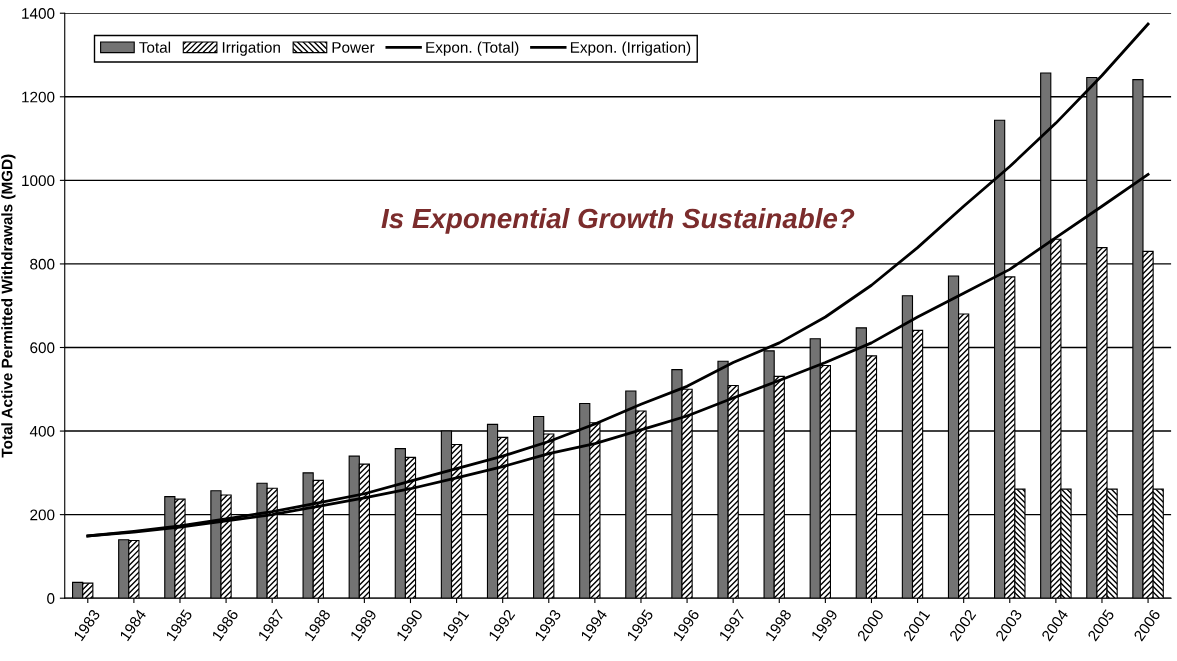 The width and height of the screenshot is (1177, 661). Describe the element at coordinates (8, 306) in the screenshot. I see `y-axis-title: Total Active Permitted Withdrawals (MGD)` at that location.